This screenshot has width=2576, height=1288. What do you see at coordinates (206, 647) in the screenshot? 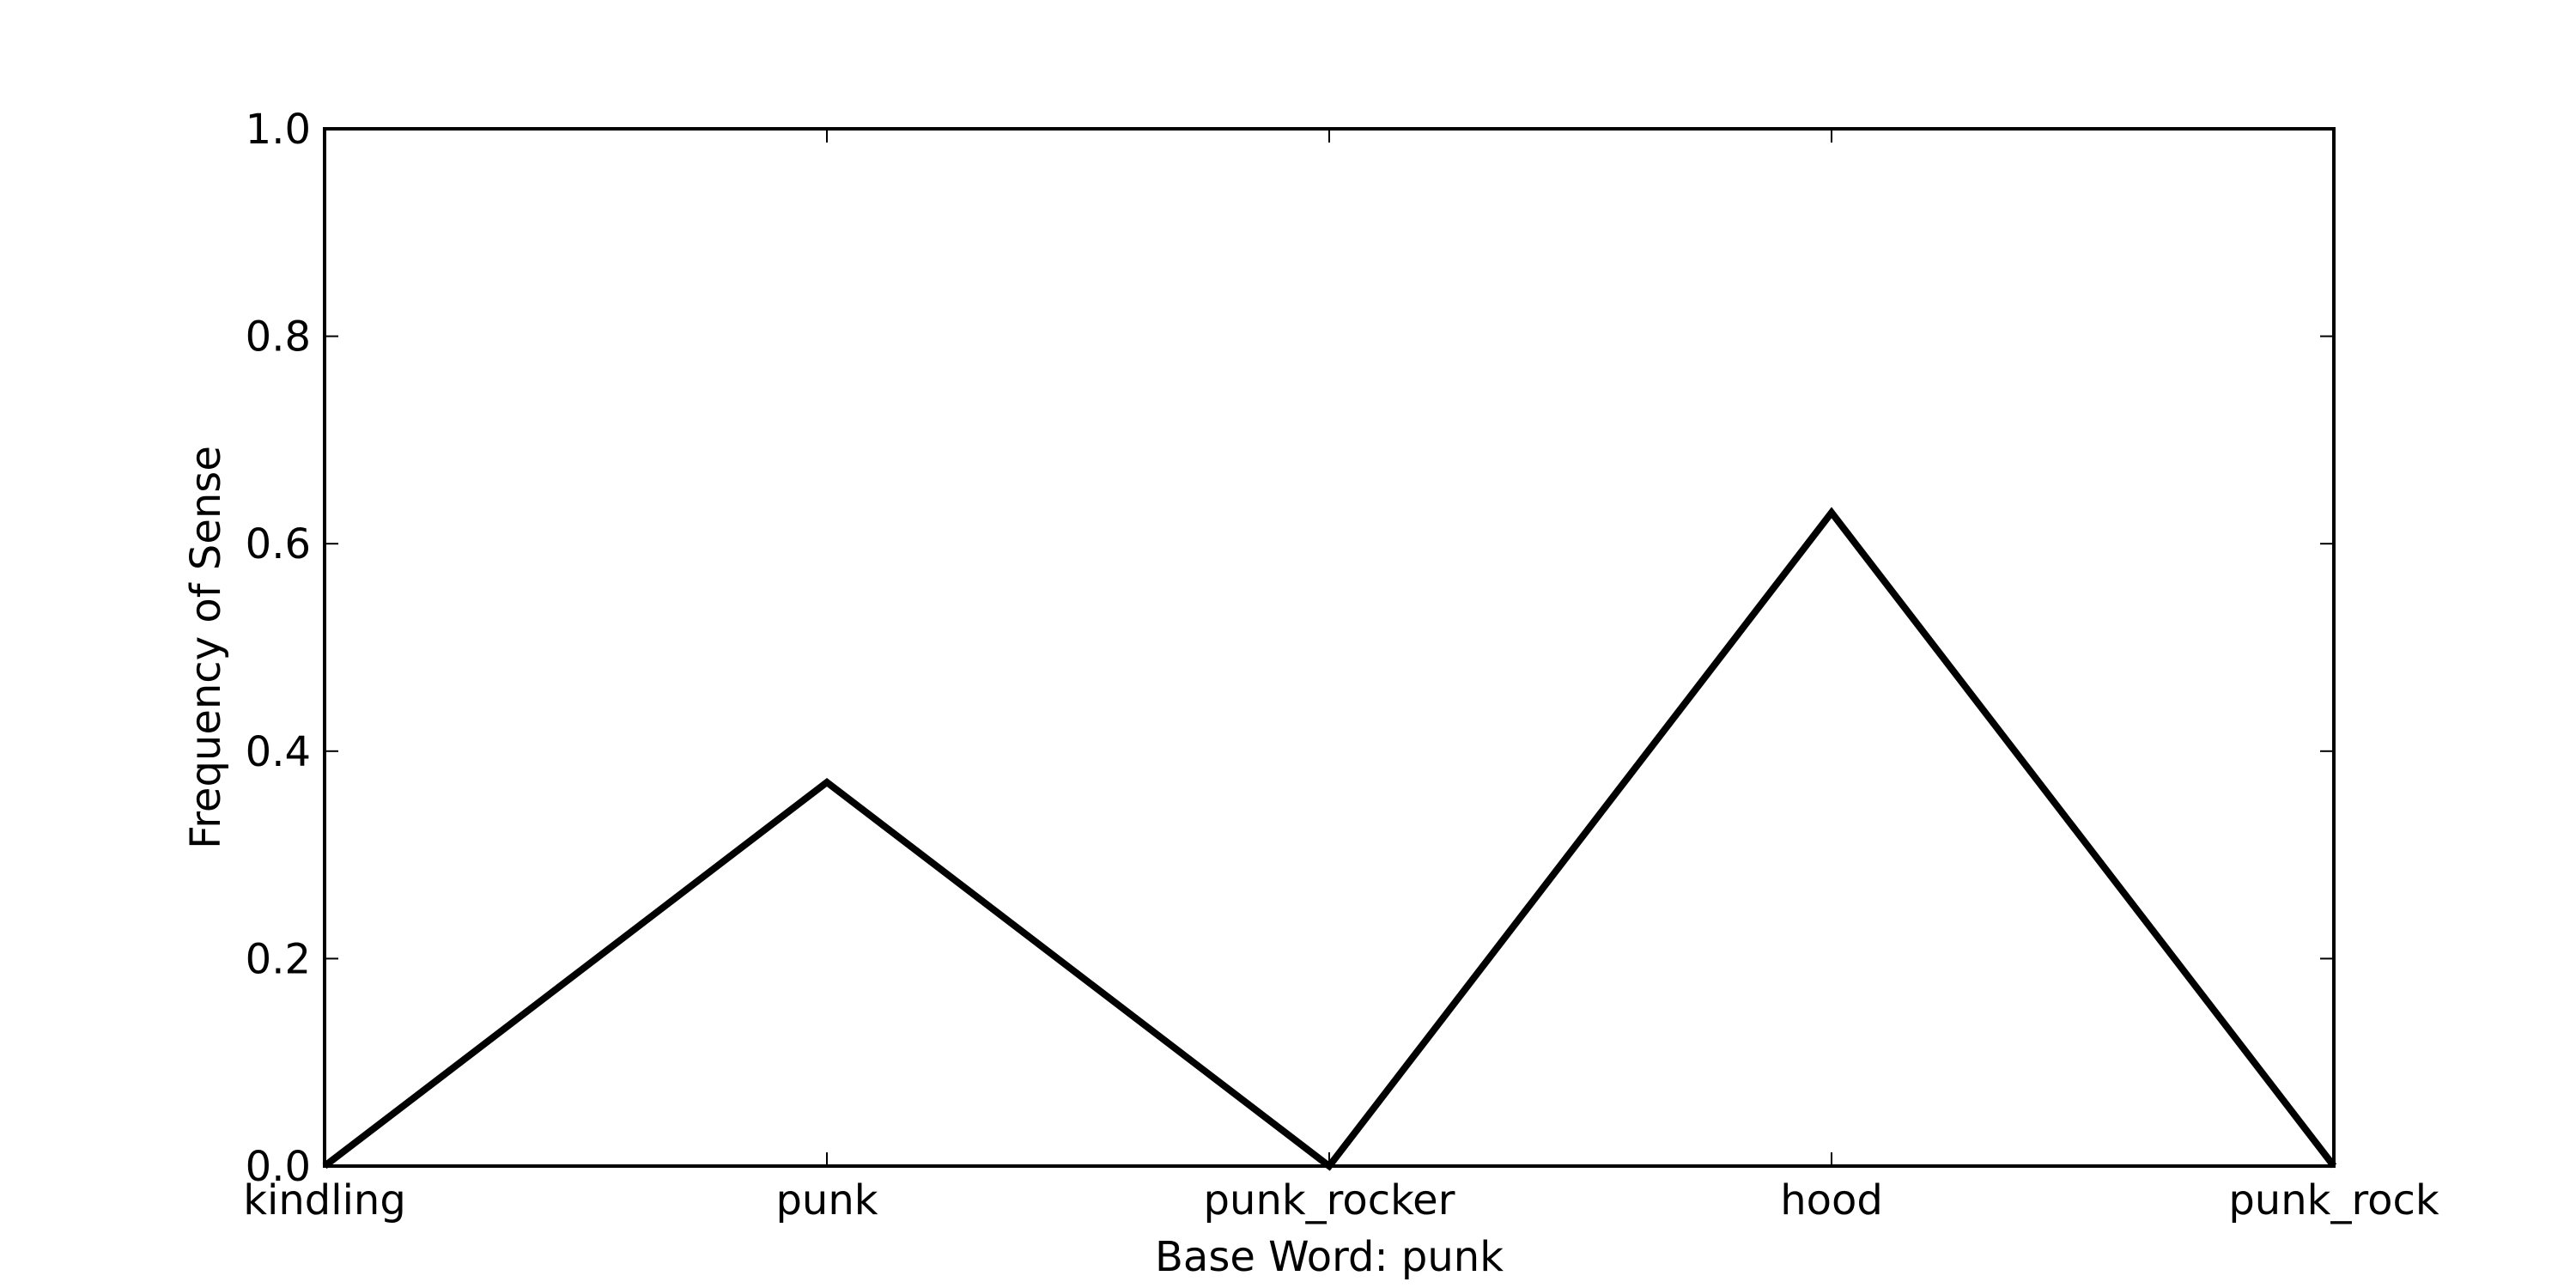
I see `y-axis-label: Frequency of Sense` at bounding box center [206, 647].